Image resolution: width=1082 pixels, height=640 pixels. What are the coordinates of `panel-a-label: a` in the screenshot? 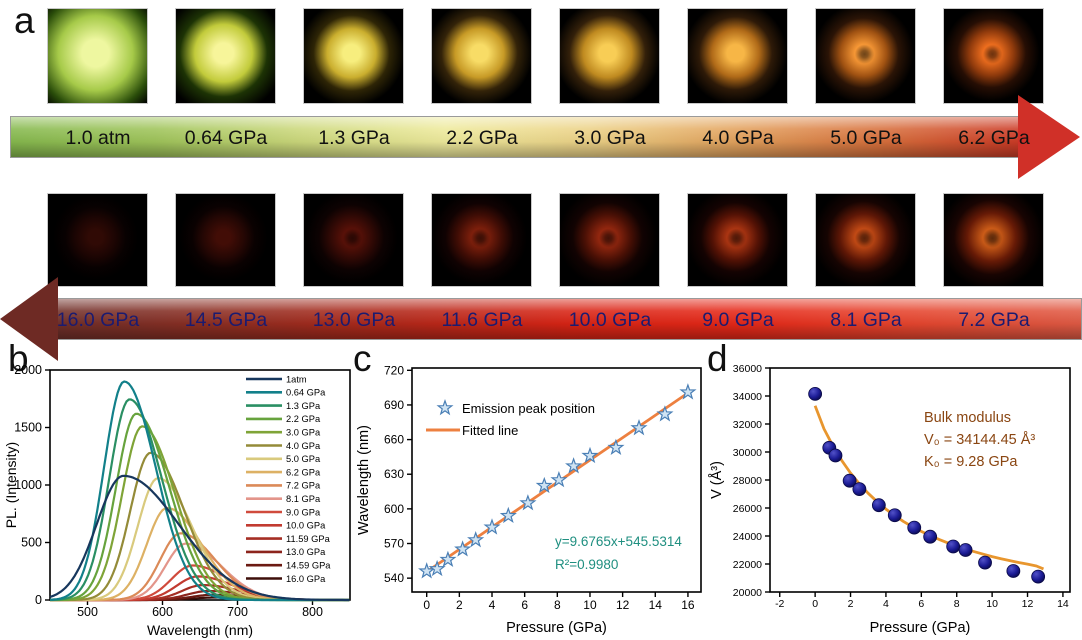 It's located at (24, 20).